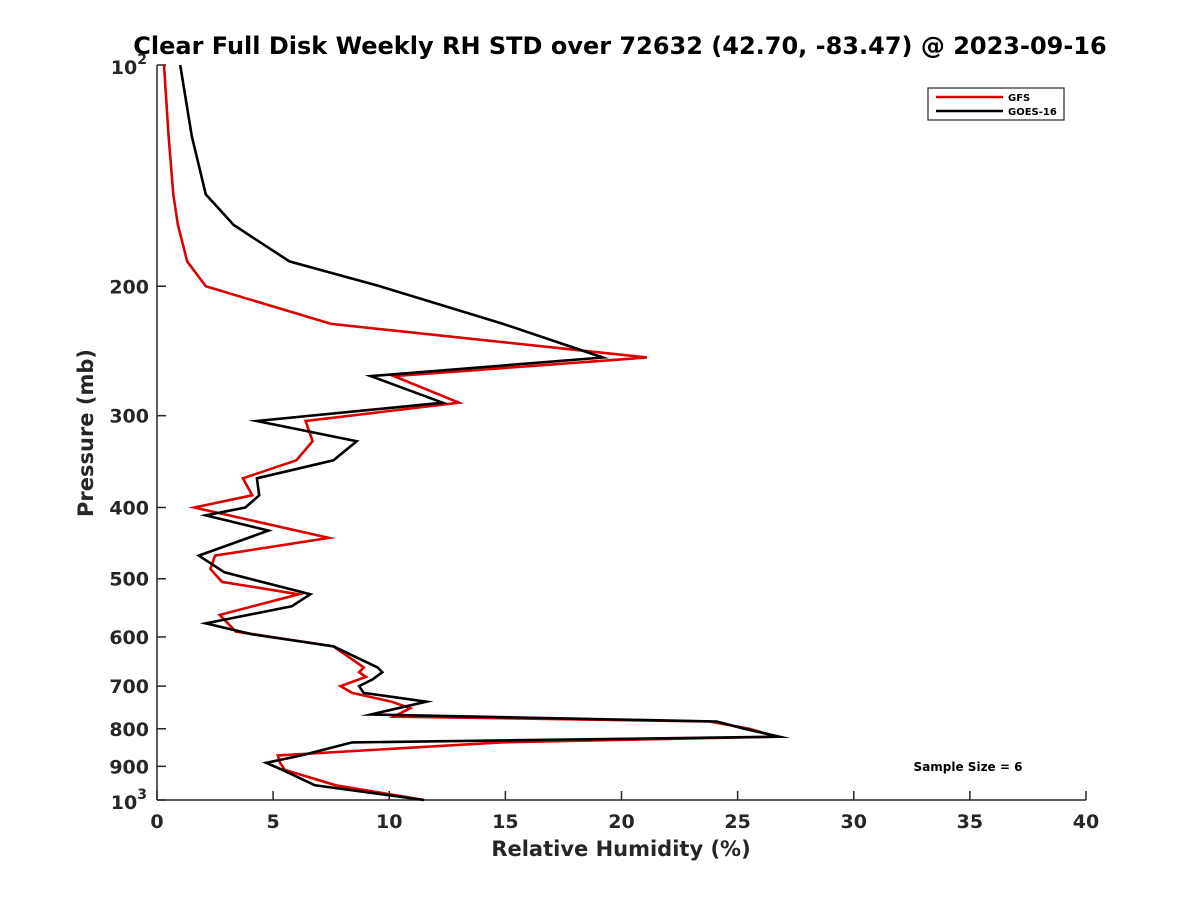  I want to click on x-axis-label: Relative Humidity (%), so click(620, 849).